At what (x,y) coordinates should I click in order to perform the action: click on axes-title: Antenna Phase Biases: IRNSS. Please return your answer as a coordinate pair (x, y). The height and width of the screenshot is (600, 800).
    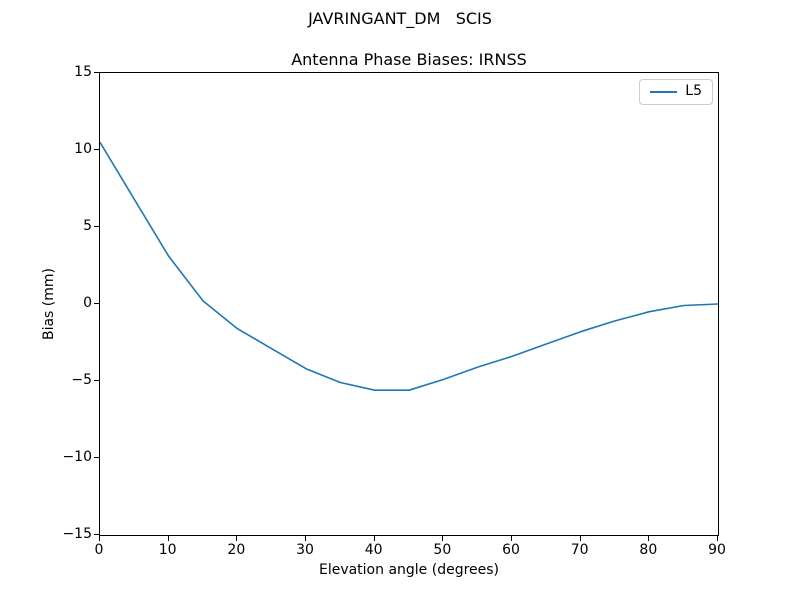
    Looking at the image, I should click on (409, 59).